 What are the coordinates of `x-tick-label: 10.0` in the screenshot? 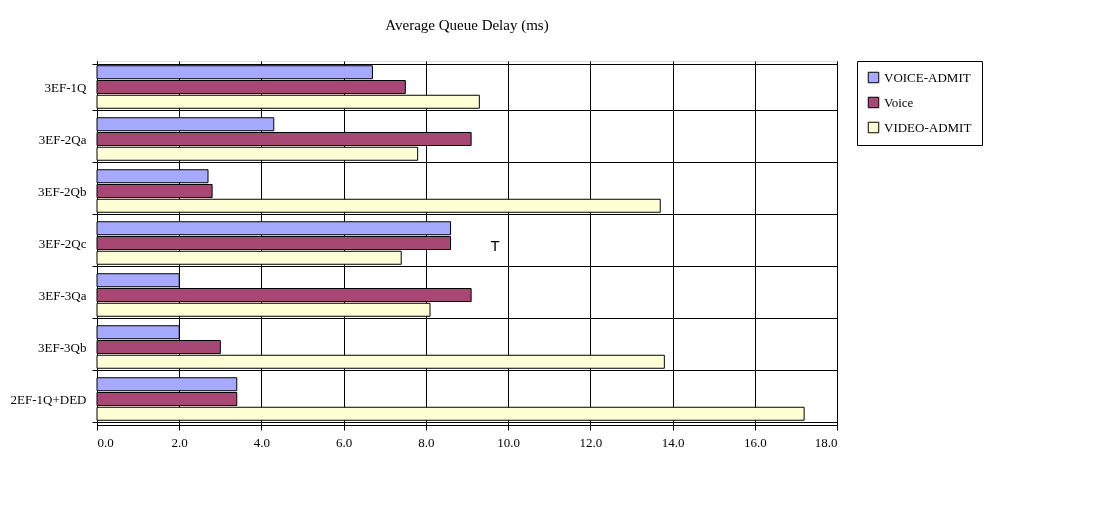 It's located at (508, 442).